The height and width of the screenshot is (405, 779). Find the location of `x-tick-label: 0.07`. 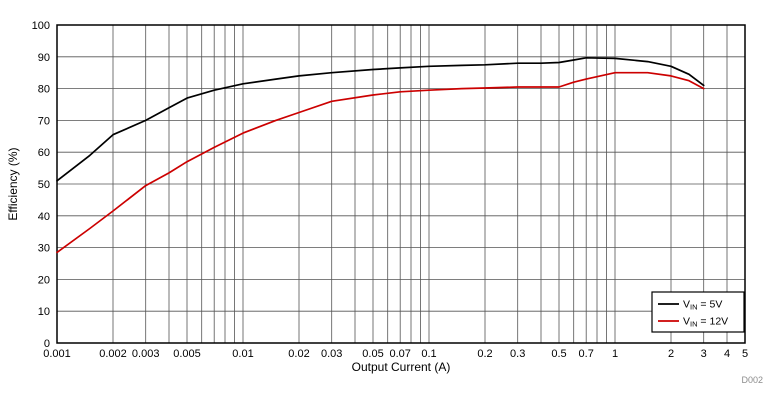

x-tick-label: 0.07 is located at coordinates (399, 354).